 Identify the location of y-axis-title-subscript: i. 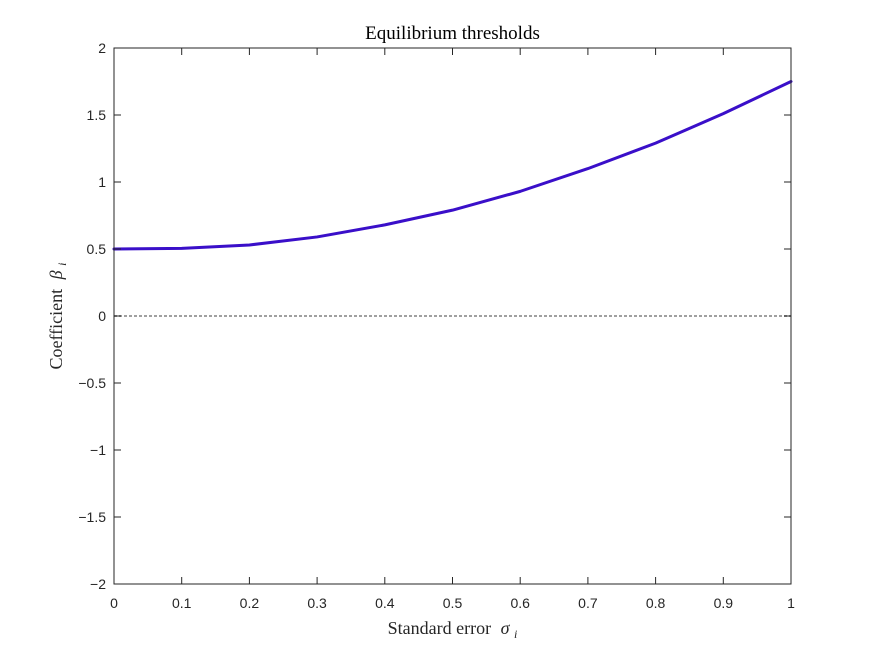
(62, 264).